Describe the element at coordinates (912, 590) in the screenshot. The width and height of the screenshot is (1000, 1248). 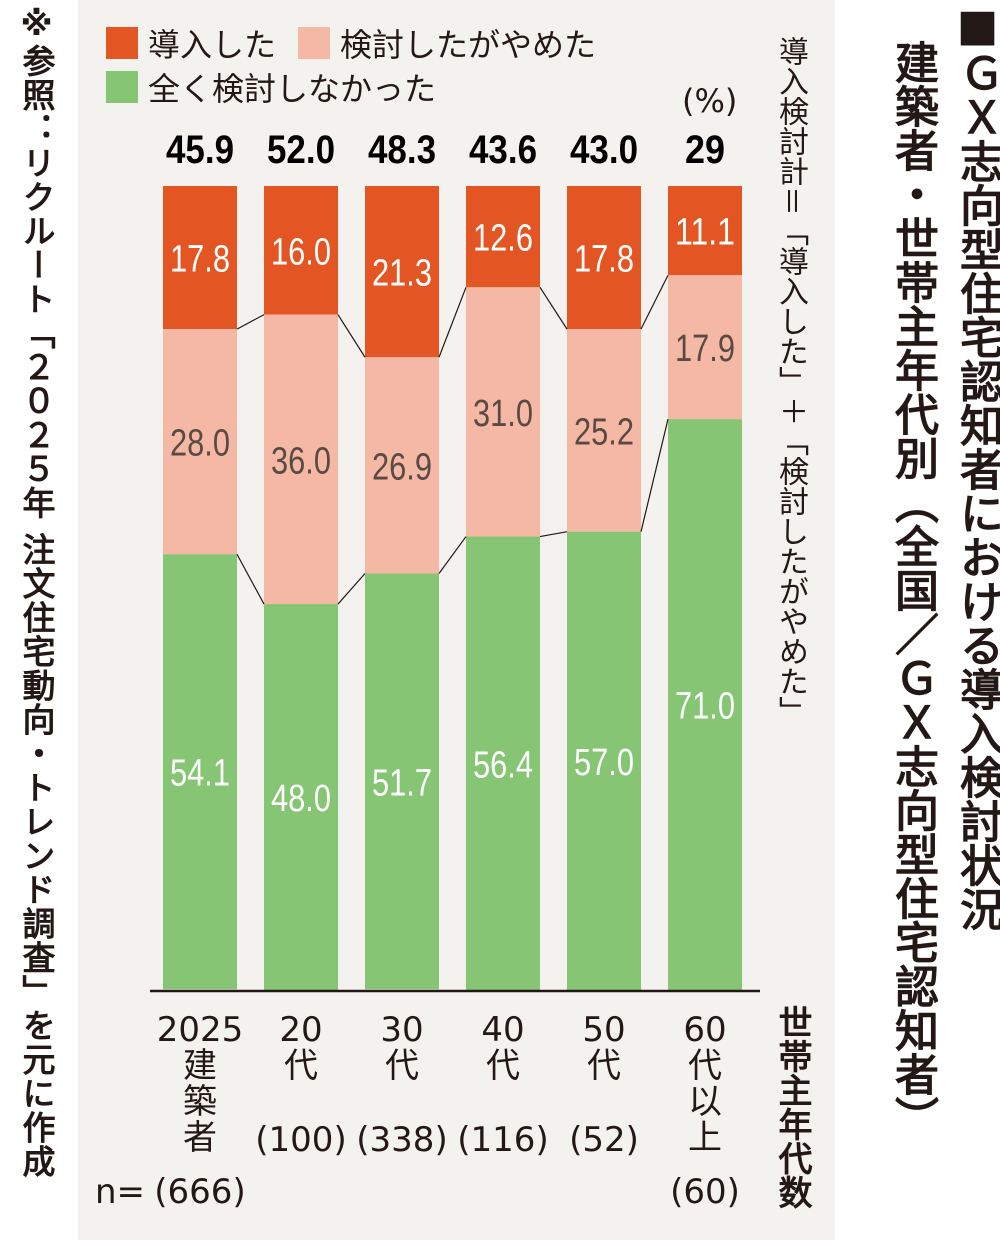
I see `chart-subtitle: 建築者・世帯主年代別（全国／ＧＸ志向型住宅認知者）` at that location.